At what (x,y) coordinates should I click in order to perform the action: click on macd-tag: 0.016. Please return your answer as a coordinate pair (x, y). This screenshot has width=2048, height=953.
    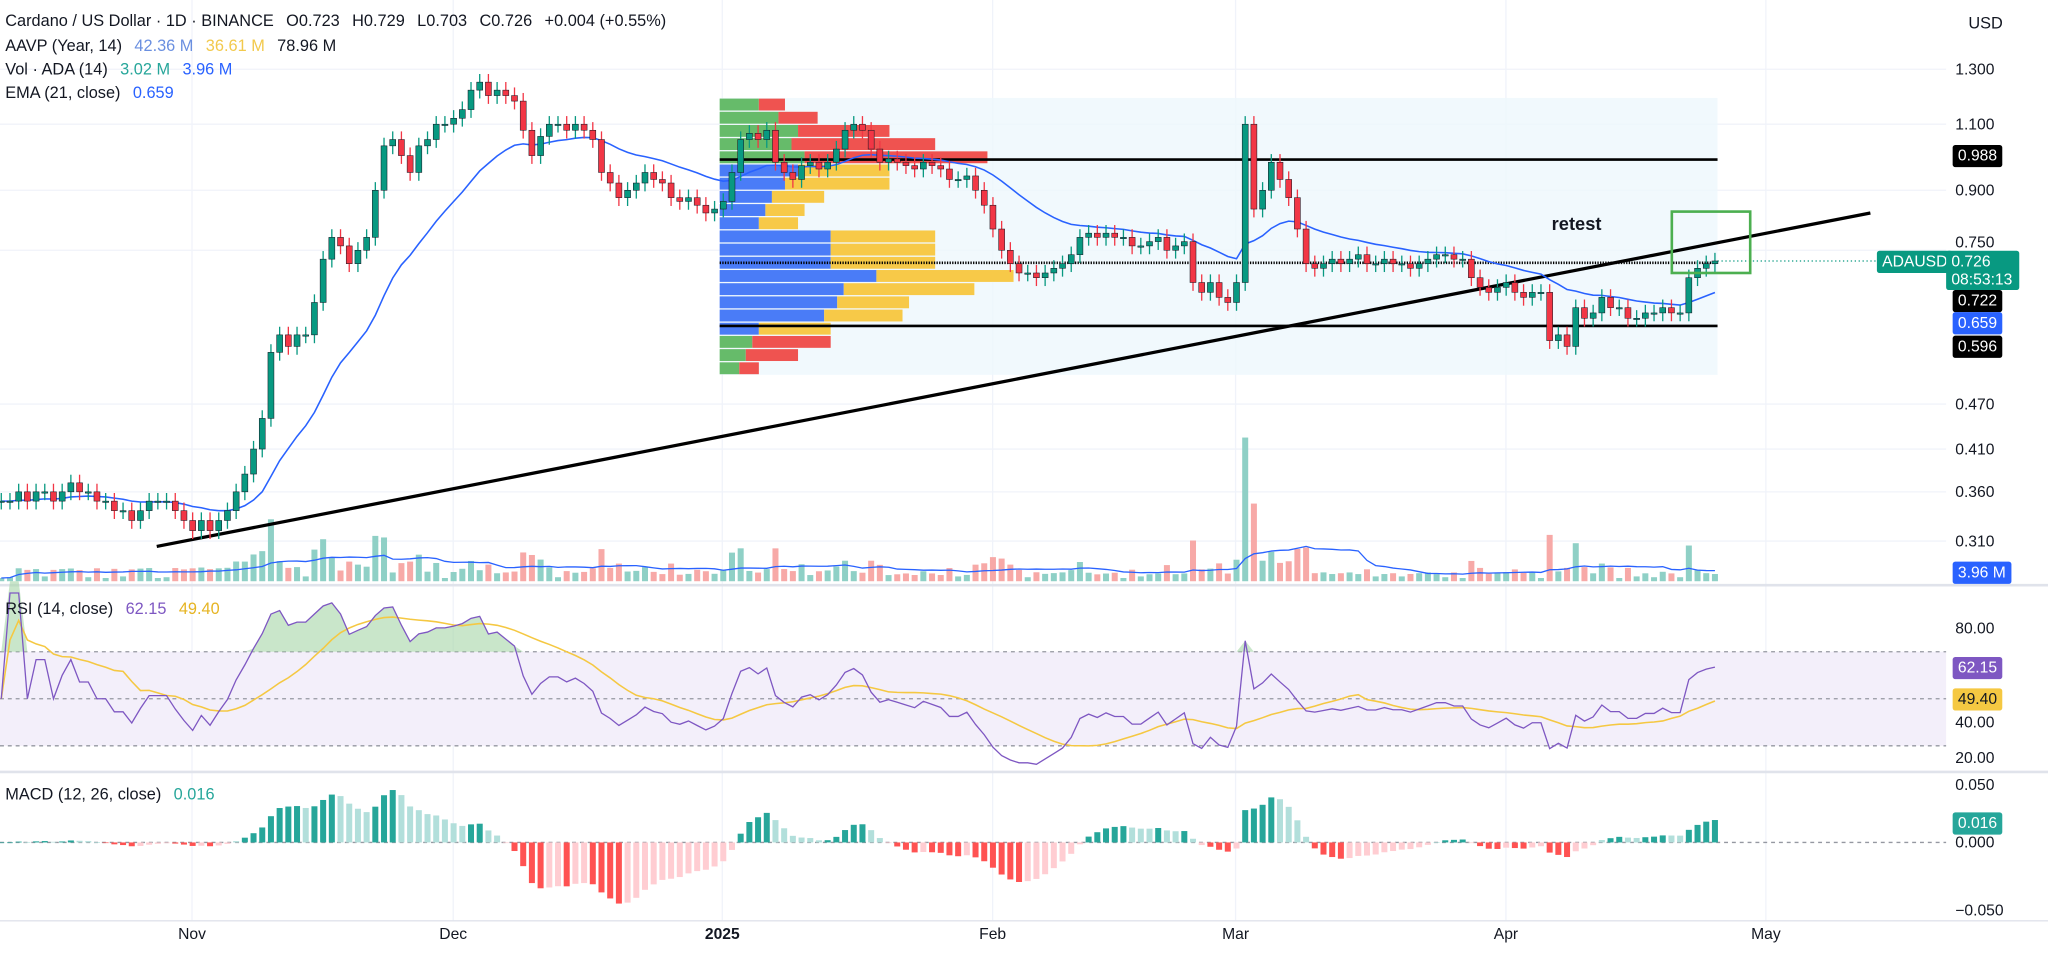
    Looking at the image, I should click on (1977, 823).